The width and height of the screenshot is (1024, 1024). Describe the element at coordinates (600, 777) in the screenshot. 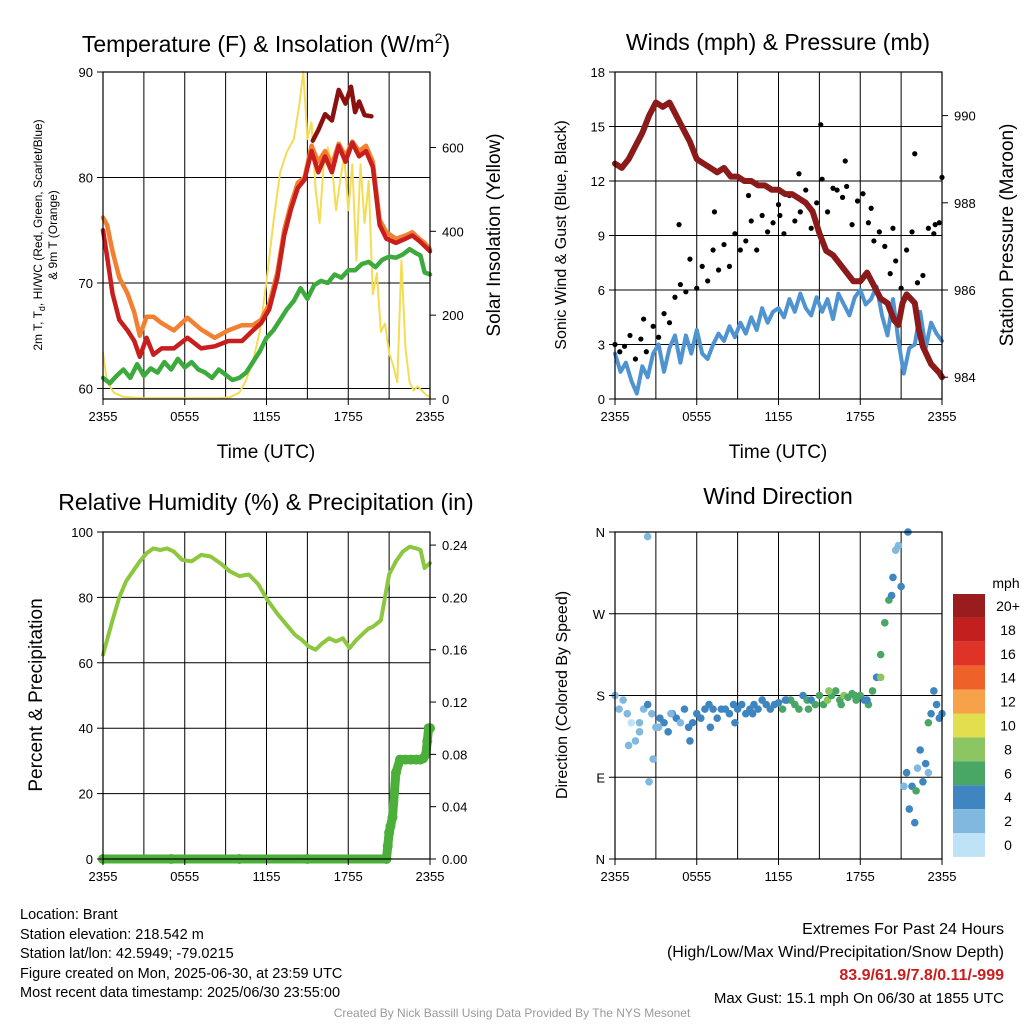

I see `y-tick-label: E` at that location.